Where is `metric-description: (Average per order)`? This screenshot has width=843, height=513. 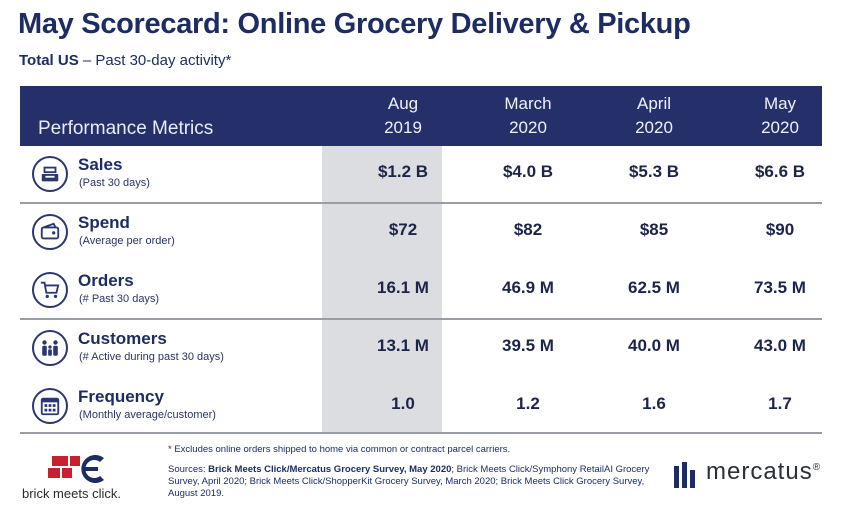 metric-description: (Average per order) is located at coordinates (127, 241).